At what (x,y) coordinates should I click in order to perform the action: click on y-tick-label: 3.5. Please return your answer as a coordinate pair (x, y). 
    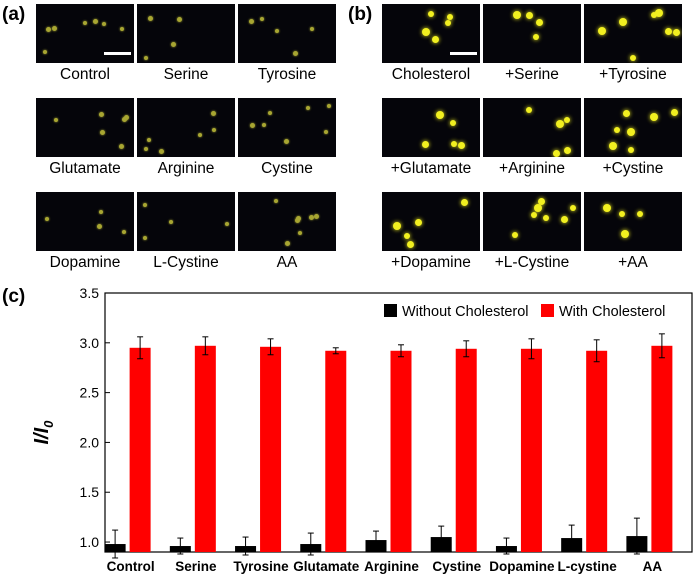
    Looking at the image, I should click on (90, 293).